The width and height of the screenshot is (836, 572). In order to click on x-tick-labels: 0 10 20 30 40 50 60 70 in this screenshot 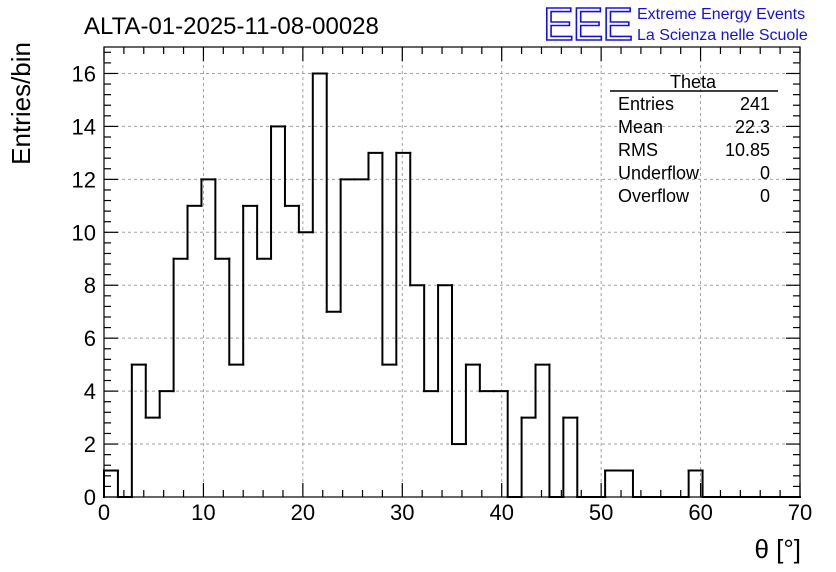, I will do `click(455, 512)`.